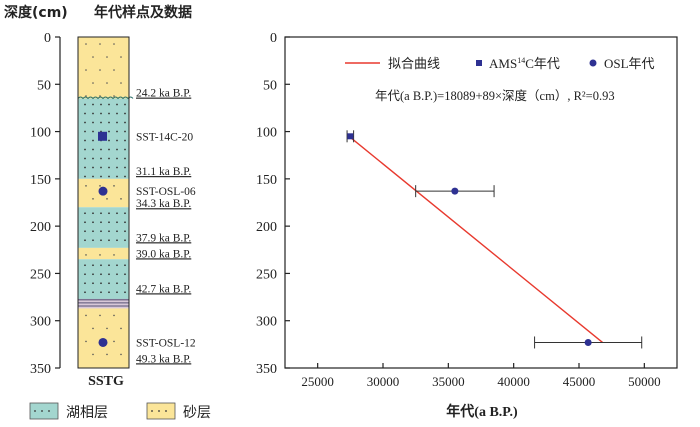 This screenshot has width=700, height=427. I want to click on age-label: 39.0 ka B.P., so click(163, 254).